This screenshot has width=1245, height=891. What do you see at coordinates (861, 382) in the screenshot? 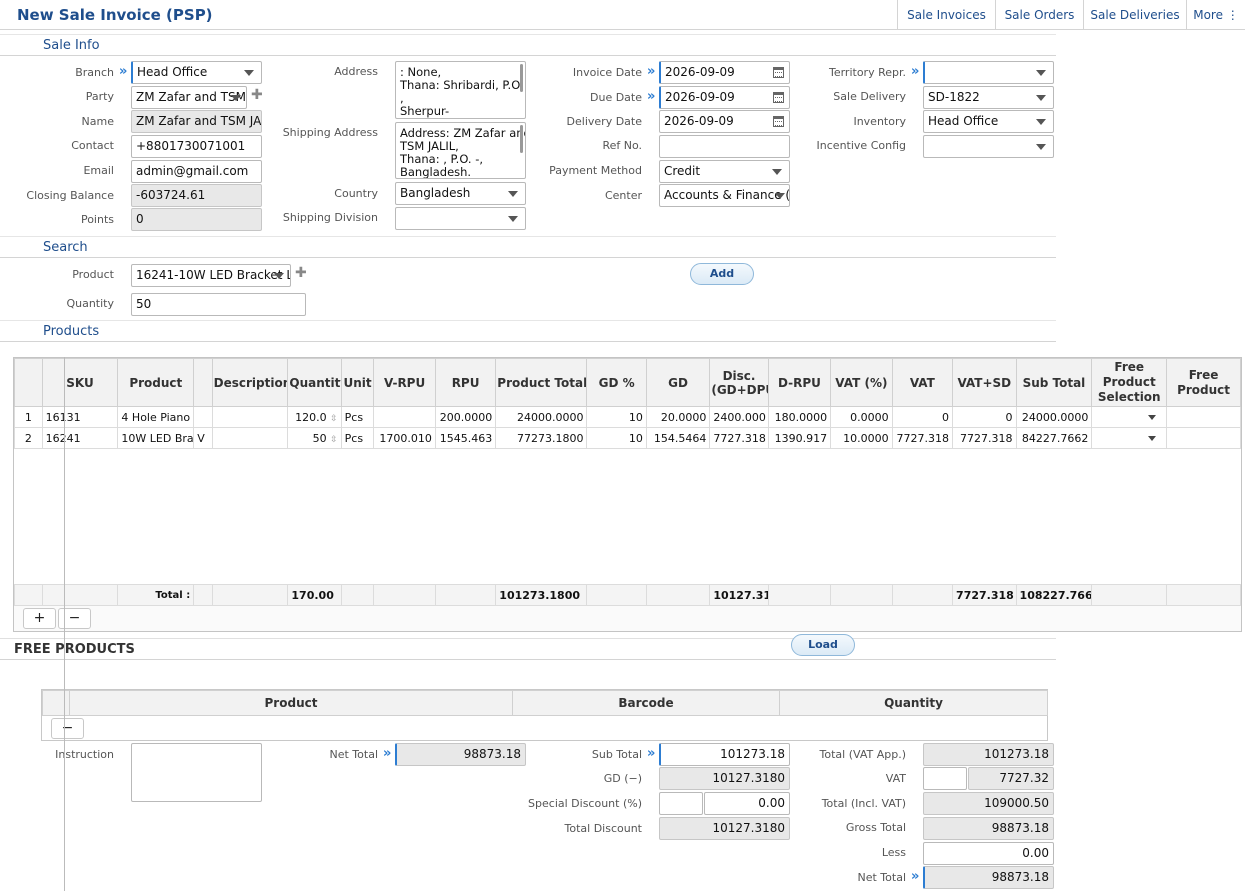
I see `col-vat-percent: VAT (%)` at bounding box center [861, 382].